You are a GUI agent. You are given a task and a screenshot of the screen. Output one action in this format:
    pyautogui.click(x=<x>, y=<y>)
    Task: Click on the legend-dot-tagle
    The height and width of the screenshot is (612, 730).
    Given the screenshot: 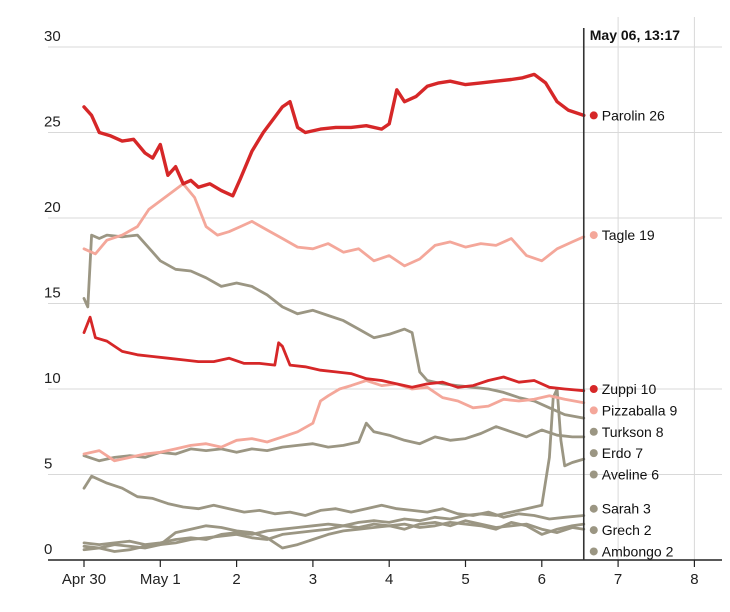 What is the action you would take?
    pyautogui.click(x=593, y=235)
    